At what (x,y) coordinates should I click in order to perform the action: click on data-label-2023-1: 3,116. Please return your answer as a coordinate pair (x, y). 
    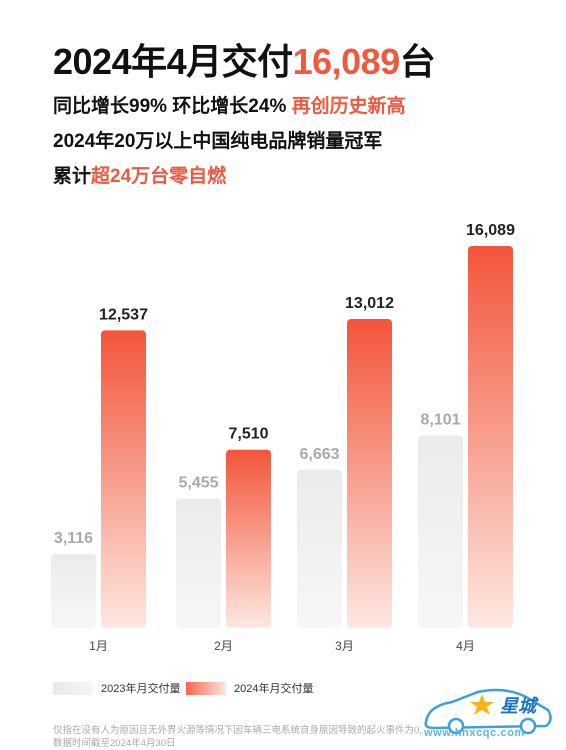
    Looking at the image, I should click on (73, 538).